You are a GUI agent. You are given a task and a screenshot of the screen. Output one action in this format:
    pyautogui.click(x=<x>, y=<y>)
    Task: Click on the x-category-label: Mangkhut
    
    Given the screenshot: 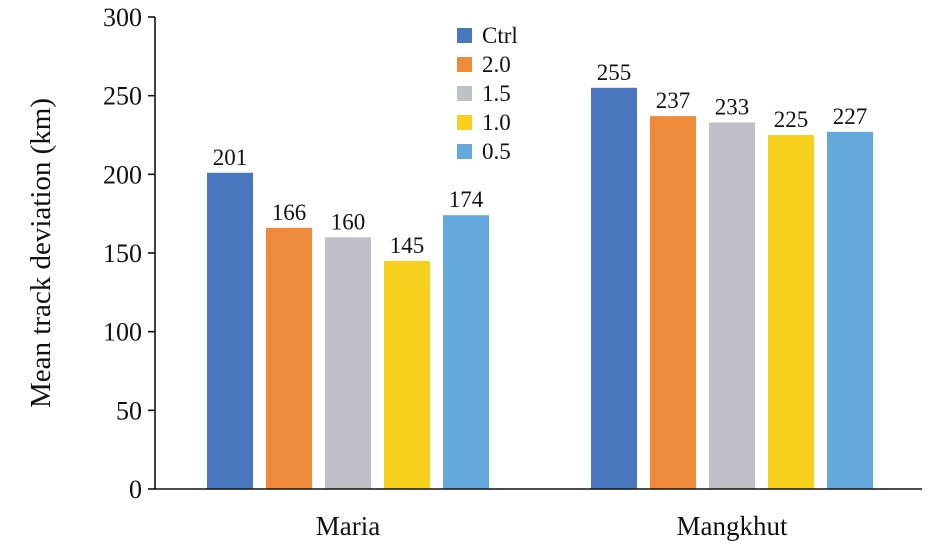 What is the action you would take?
    pyautogui.click(x=732, y=526)
    